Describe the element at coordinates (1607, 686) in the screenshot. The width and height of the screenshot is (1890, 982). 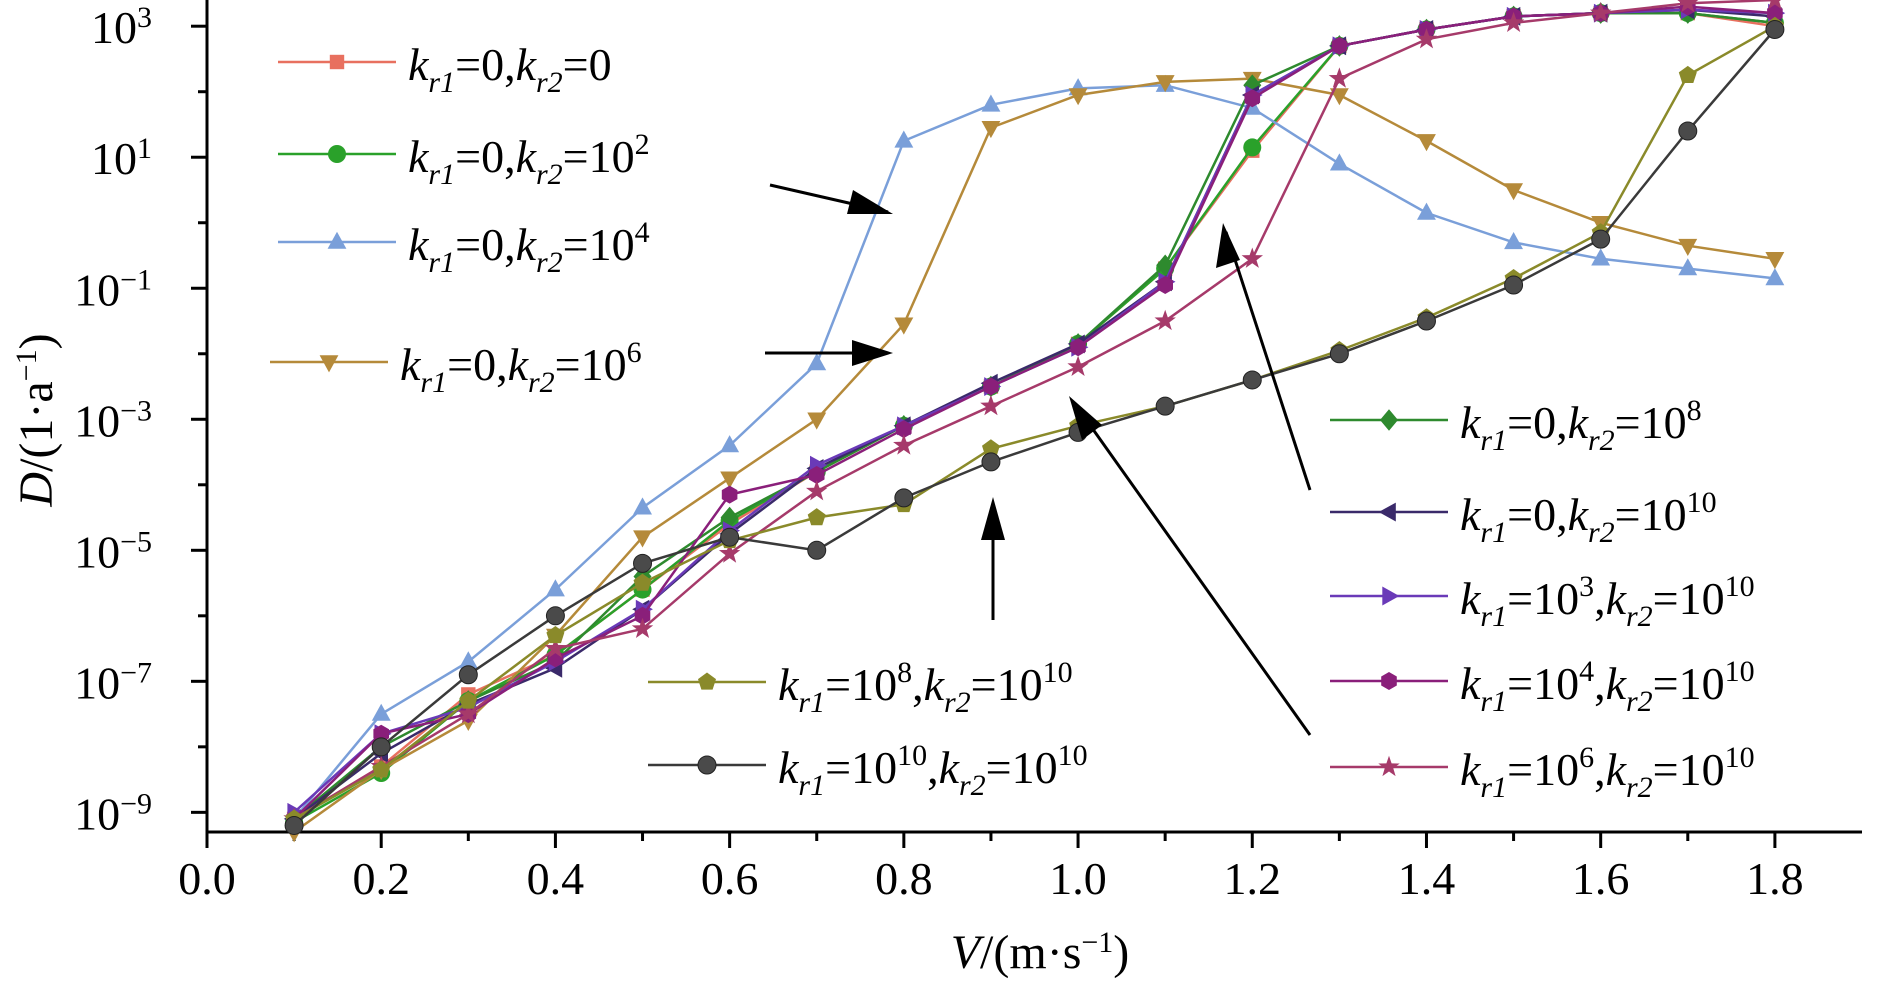
I see `legend-label: kr1=104,kr2=1010` at that location.